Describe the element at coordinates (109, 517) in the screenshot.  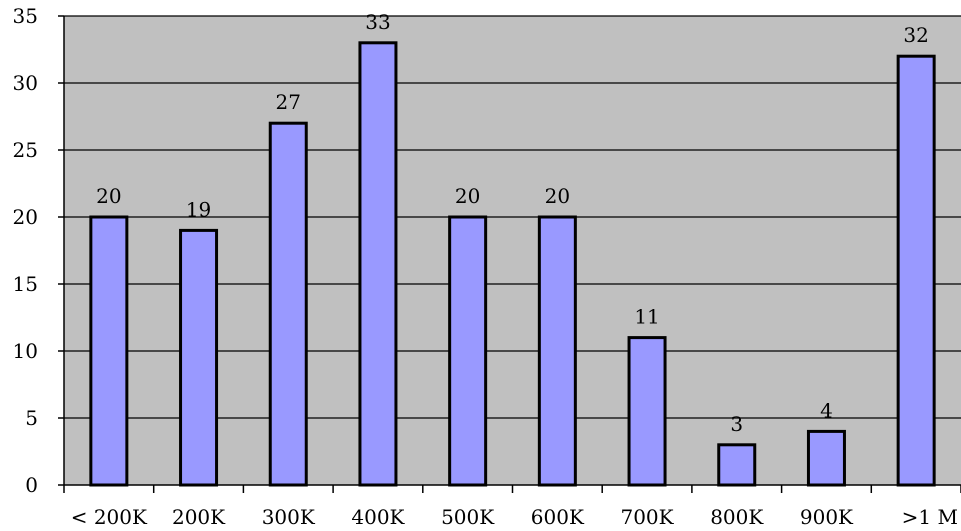
I see `x-tick-label: < 200K` at that location.